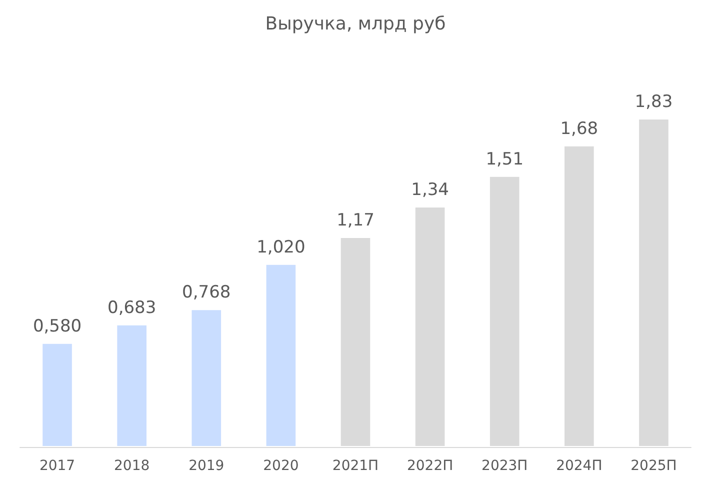  Describe the element at coordinates (579, 128) in the screenshot. I see `data-label: 1,68` at that location.